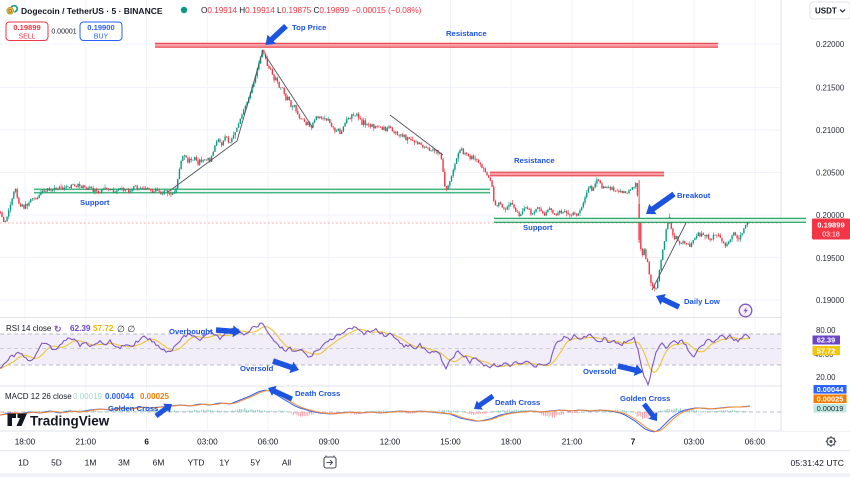 This screenshot has height=477, width=850. What do you see at coordinates (63, 32) in the screenshot?
I see `svg-text: 0.00001` at bounding box center [63, 32].